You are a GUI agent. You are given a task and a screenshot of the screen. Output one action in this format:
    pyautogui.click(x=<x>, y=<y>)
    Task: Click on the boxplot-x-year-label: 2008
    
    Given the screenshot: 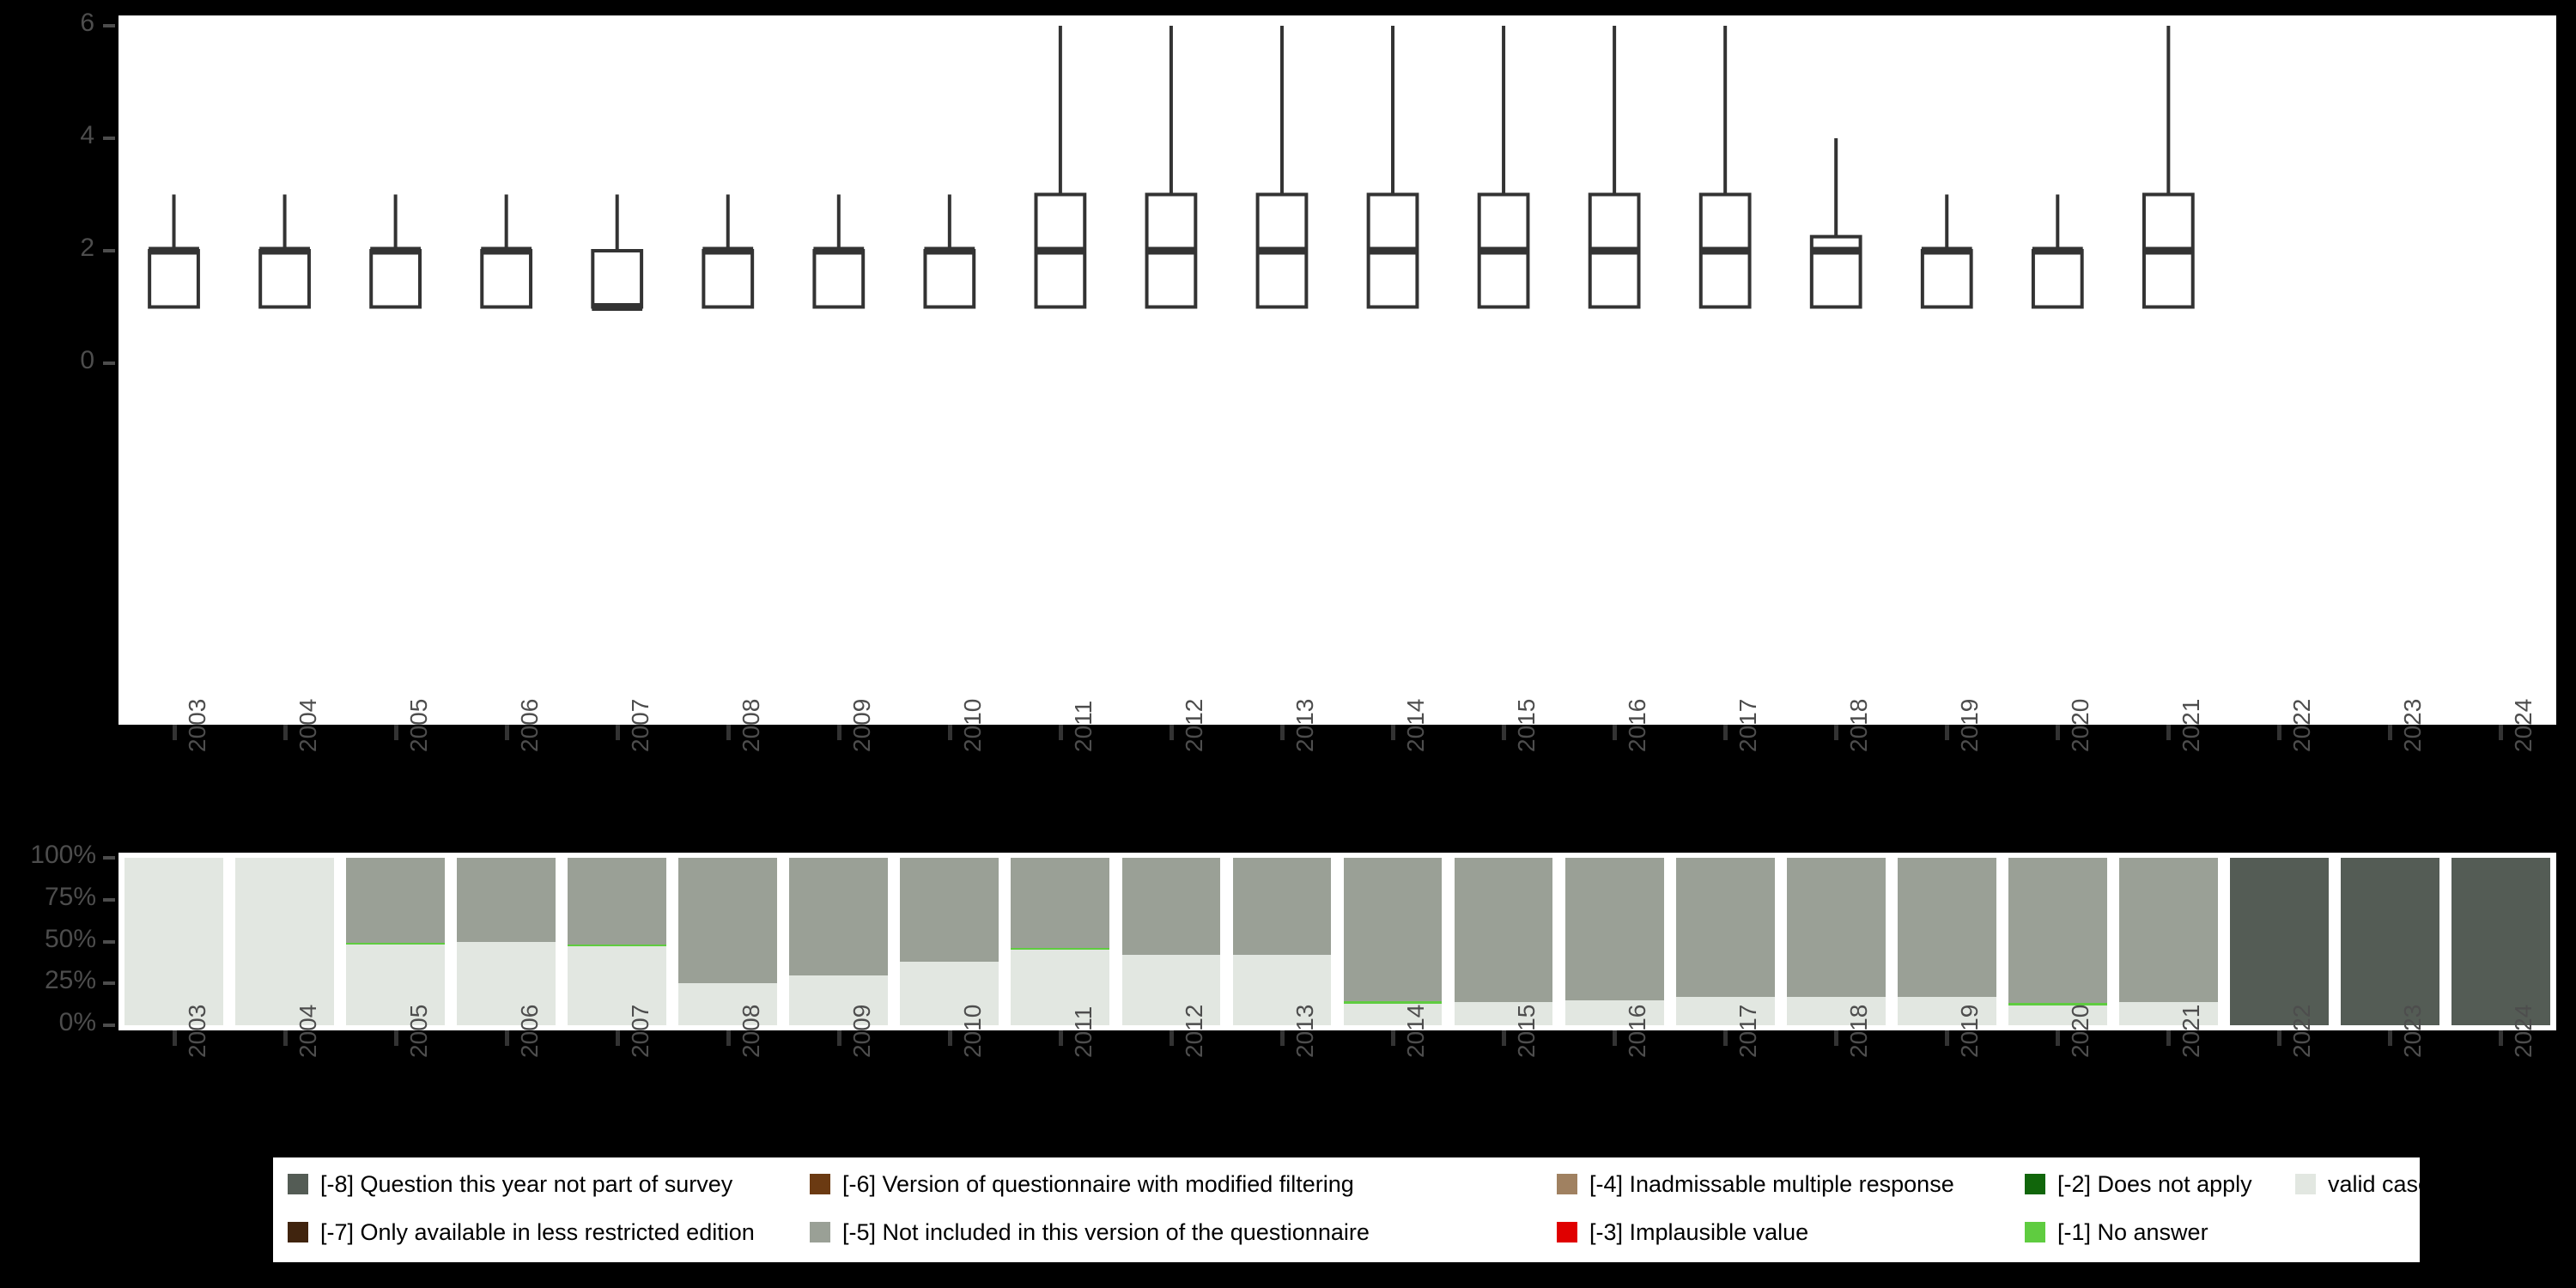 What is the action you would take?
    pyautogui.click(x=750, y=725)
    